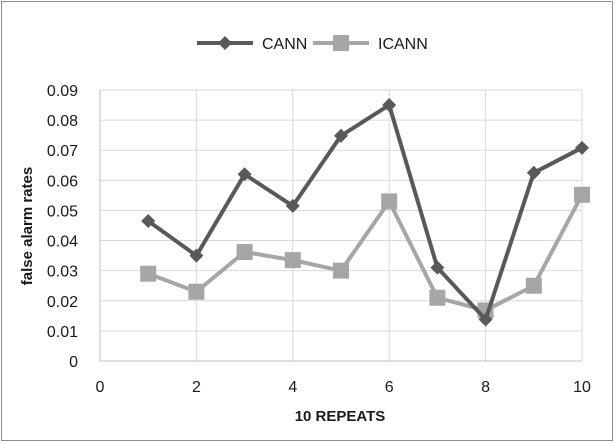 This screenshot has width=616, height=444. Describe the element at coordinates (62, 227) in the screenshot. I see `y-tick-labels: 0 0.01 0.02 0.03 0.04 0.05 0.06 0.07 0.08 0.09` at that location.